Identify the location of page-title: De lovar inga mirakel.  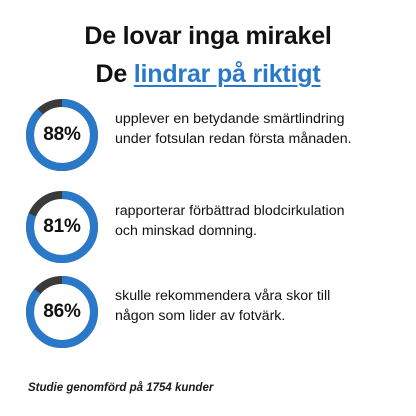
(208, 36).